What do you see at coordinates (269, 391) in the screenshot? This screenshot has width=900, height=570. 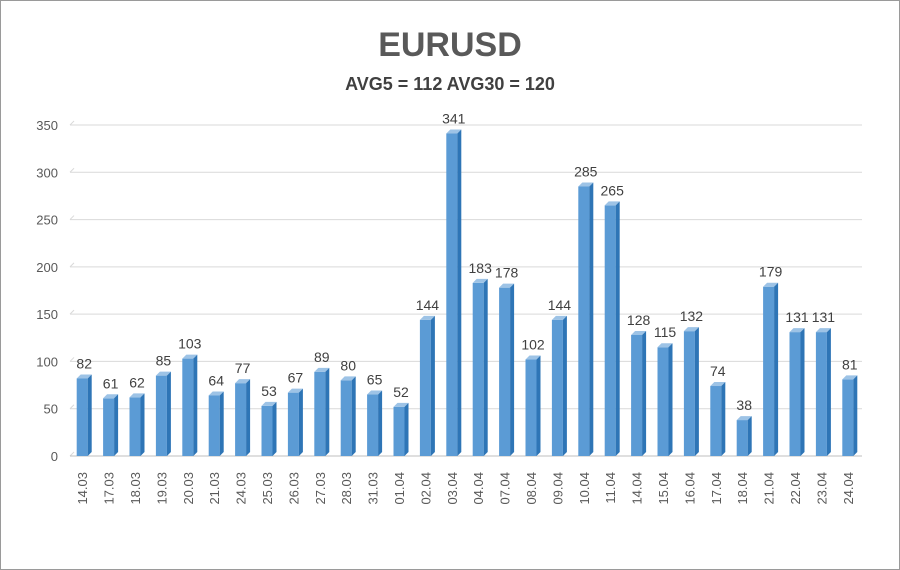 I see `data-label: 53` at bounding box center [269, 391].